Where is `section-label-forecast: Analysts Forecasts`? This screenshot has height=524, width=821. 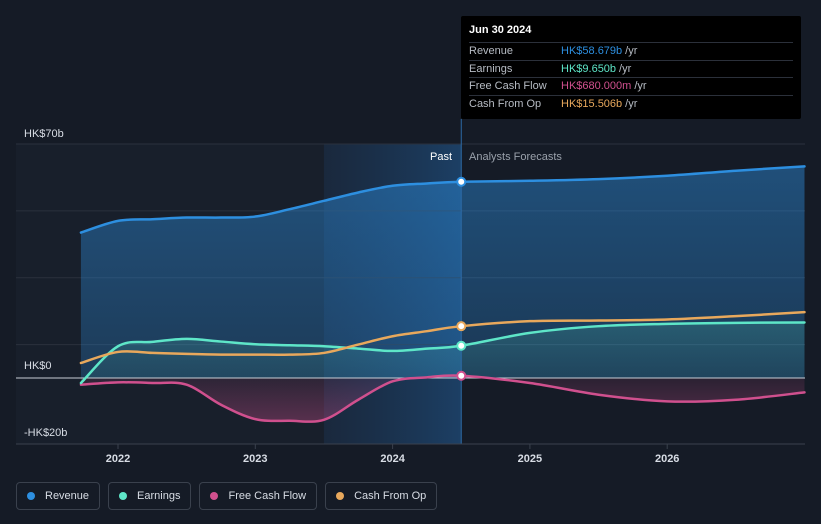 section-label-forecast: Analysts Forecasts is located at coordinates (515, 157).